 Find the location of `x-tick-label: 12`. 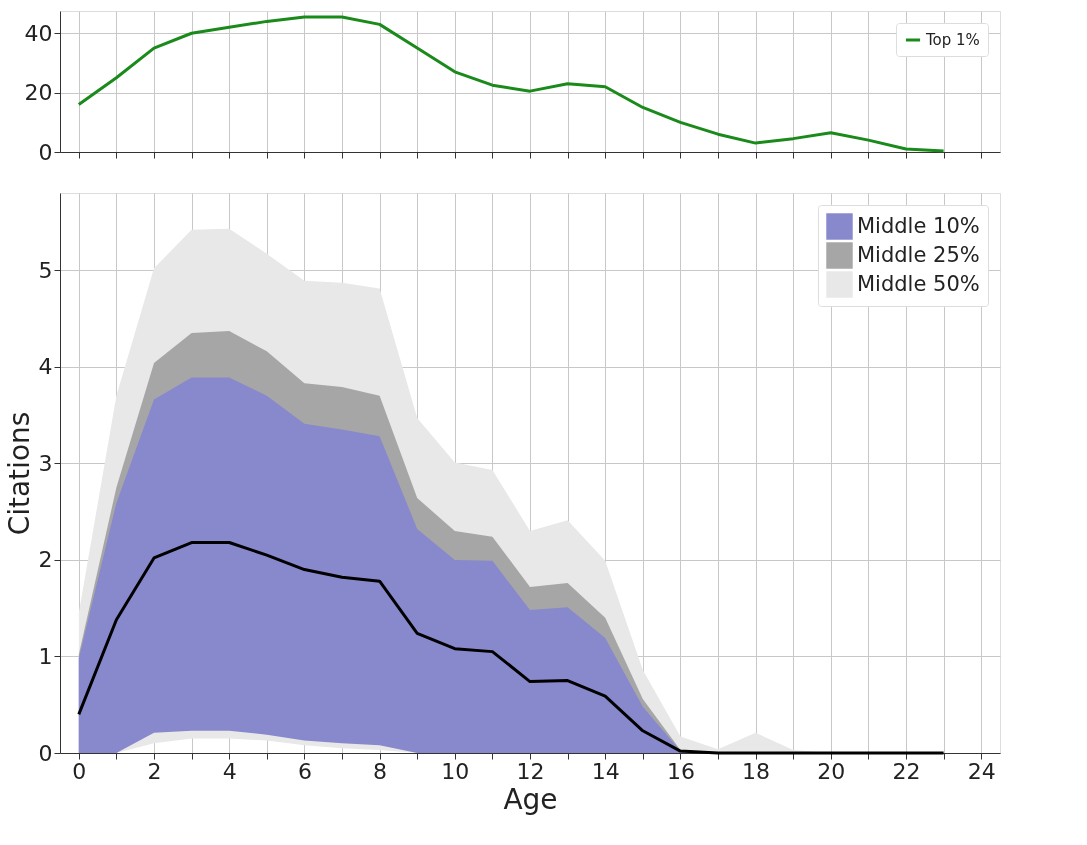

x-tick-label: 12 is located at coordinates (530, 771).